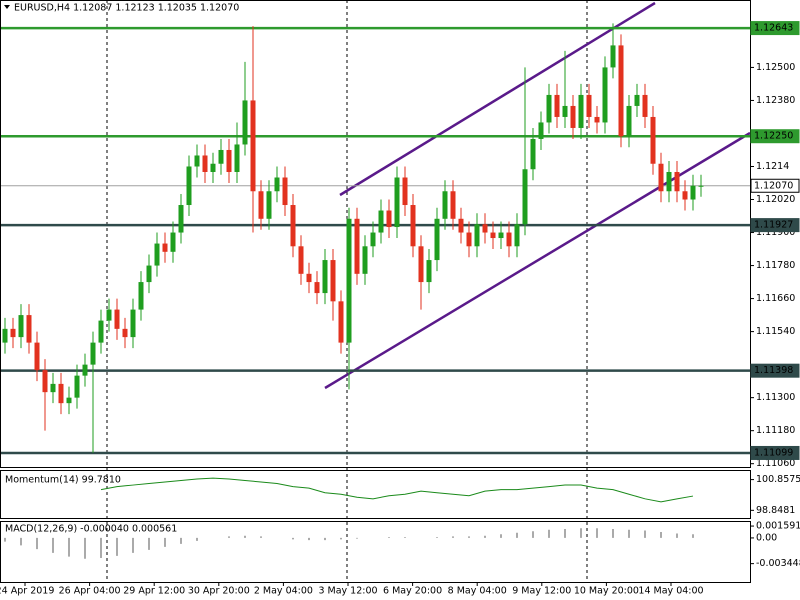 The image size is (800, 600). What do you see at coordinates (778, 526) in the screenshot?
I see `y-tick-label: 0.001591` at bounding box center [778, 526].